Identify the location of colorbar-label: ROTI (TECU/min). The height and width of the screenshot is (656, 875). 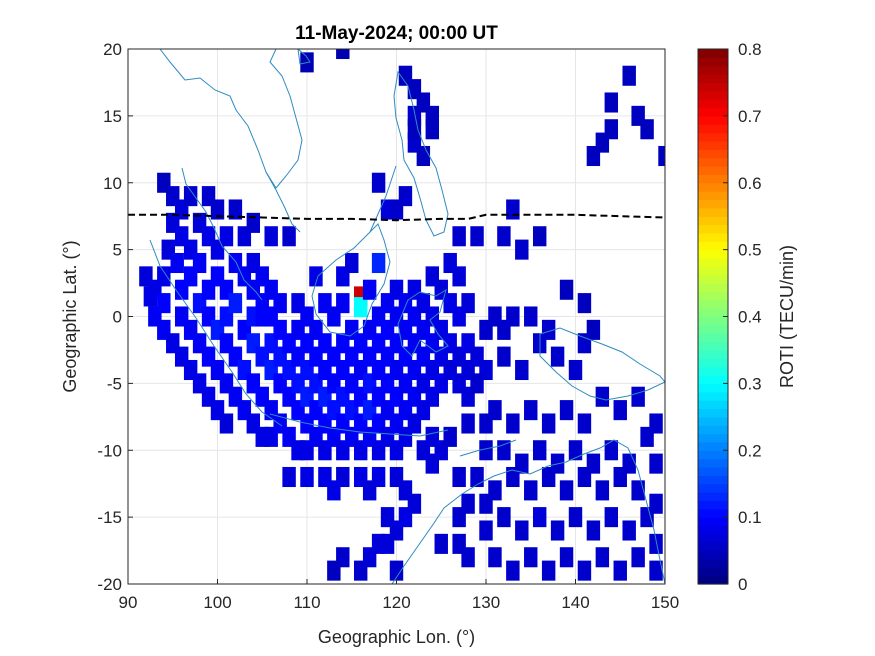
(787, 316).